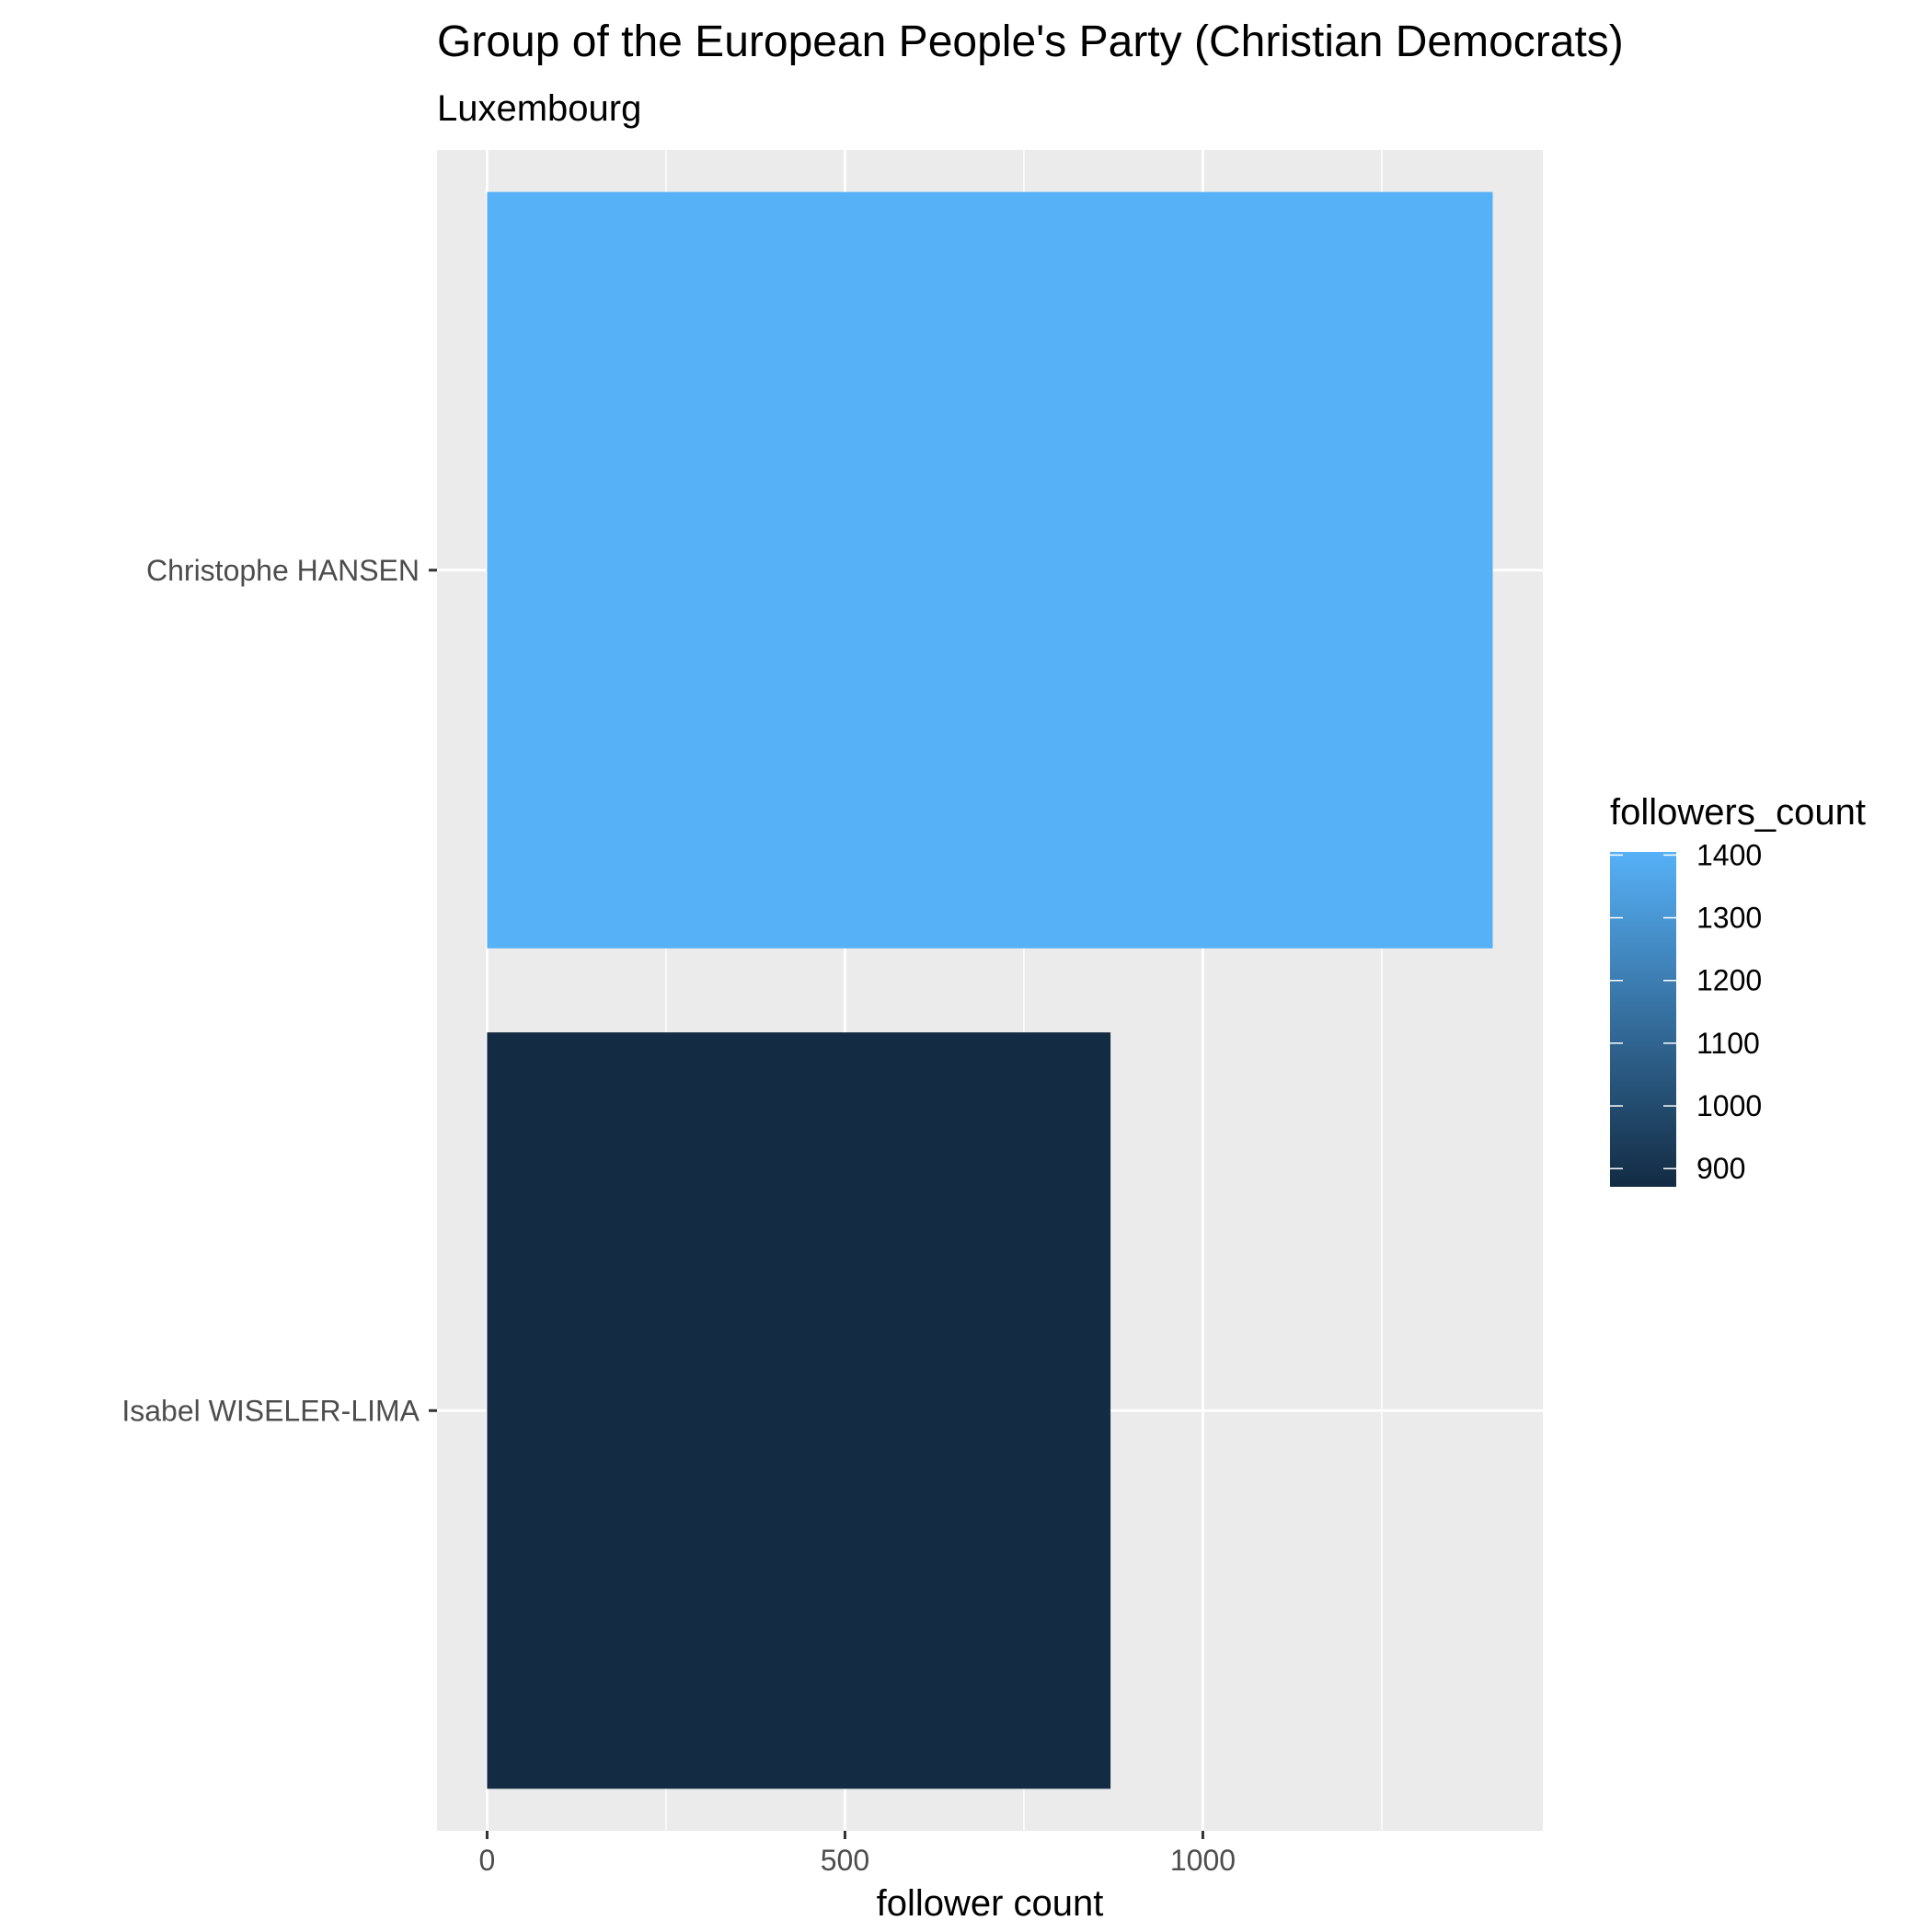  I want to click on x-tick-label: 1000, so click(1203, 1860).